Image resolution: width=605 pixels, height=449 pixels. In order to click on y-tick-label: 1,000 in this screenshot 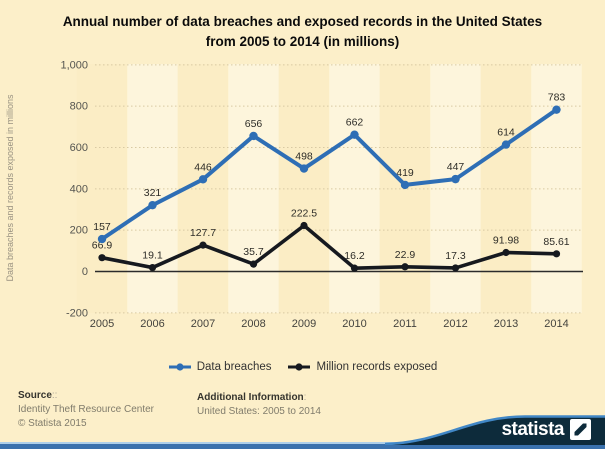, I will do `click(74, 65)`.